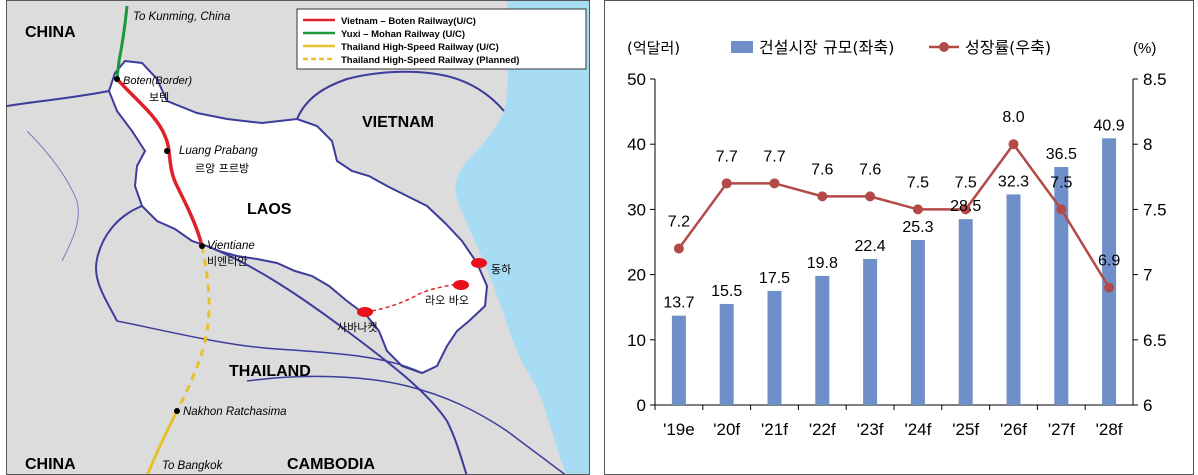 The image size is (1198, 475). What do you see at coordinates (222, 168) in the screenshot?
I see `label-luang-kr: 르앙 프르방` at bounding box center [222, 168].